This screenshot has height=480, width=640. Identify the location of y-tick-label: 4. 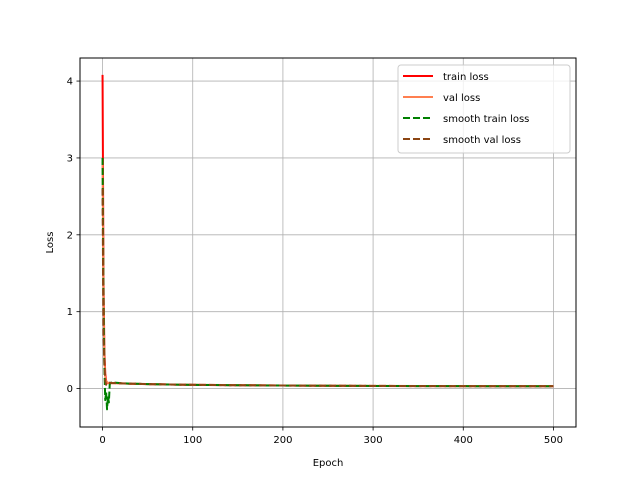
(70, 82).